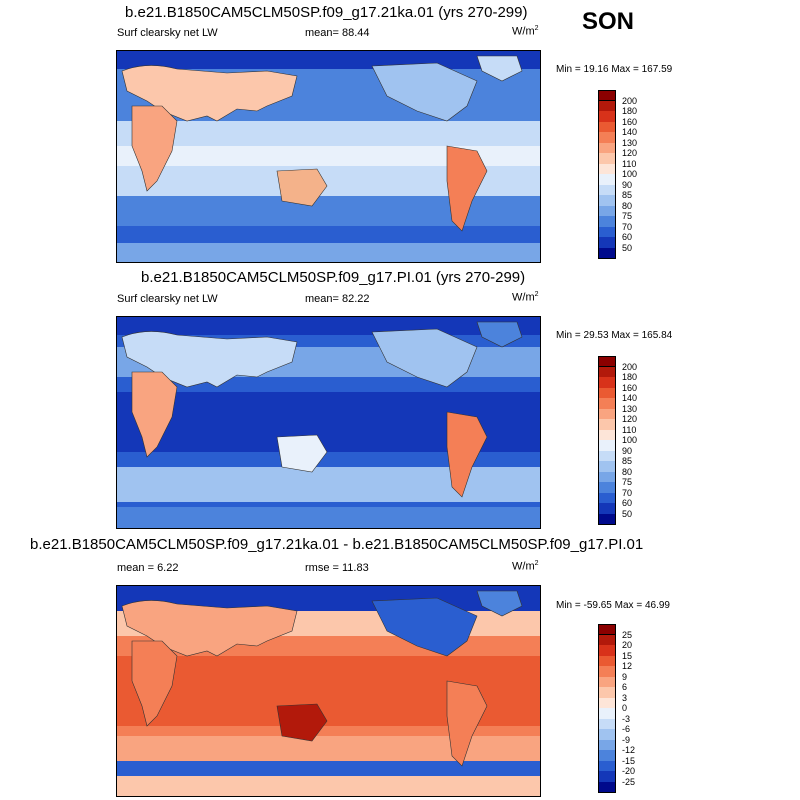  What do you see at coordinates (629, 429) in the screenshot?
I see `colorbar-tick-label: 110` at bounding box center [629, 429].